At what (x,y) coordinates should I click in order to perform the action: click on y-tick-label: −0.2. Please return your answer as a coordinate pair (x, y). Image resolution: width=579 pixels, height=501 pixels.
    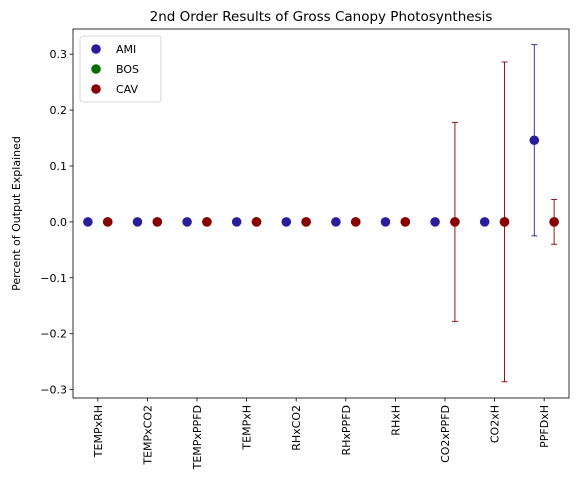
    Looking at the image, I should click on (53, 334).